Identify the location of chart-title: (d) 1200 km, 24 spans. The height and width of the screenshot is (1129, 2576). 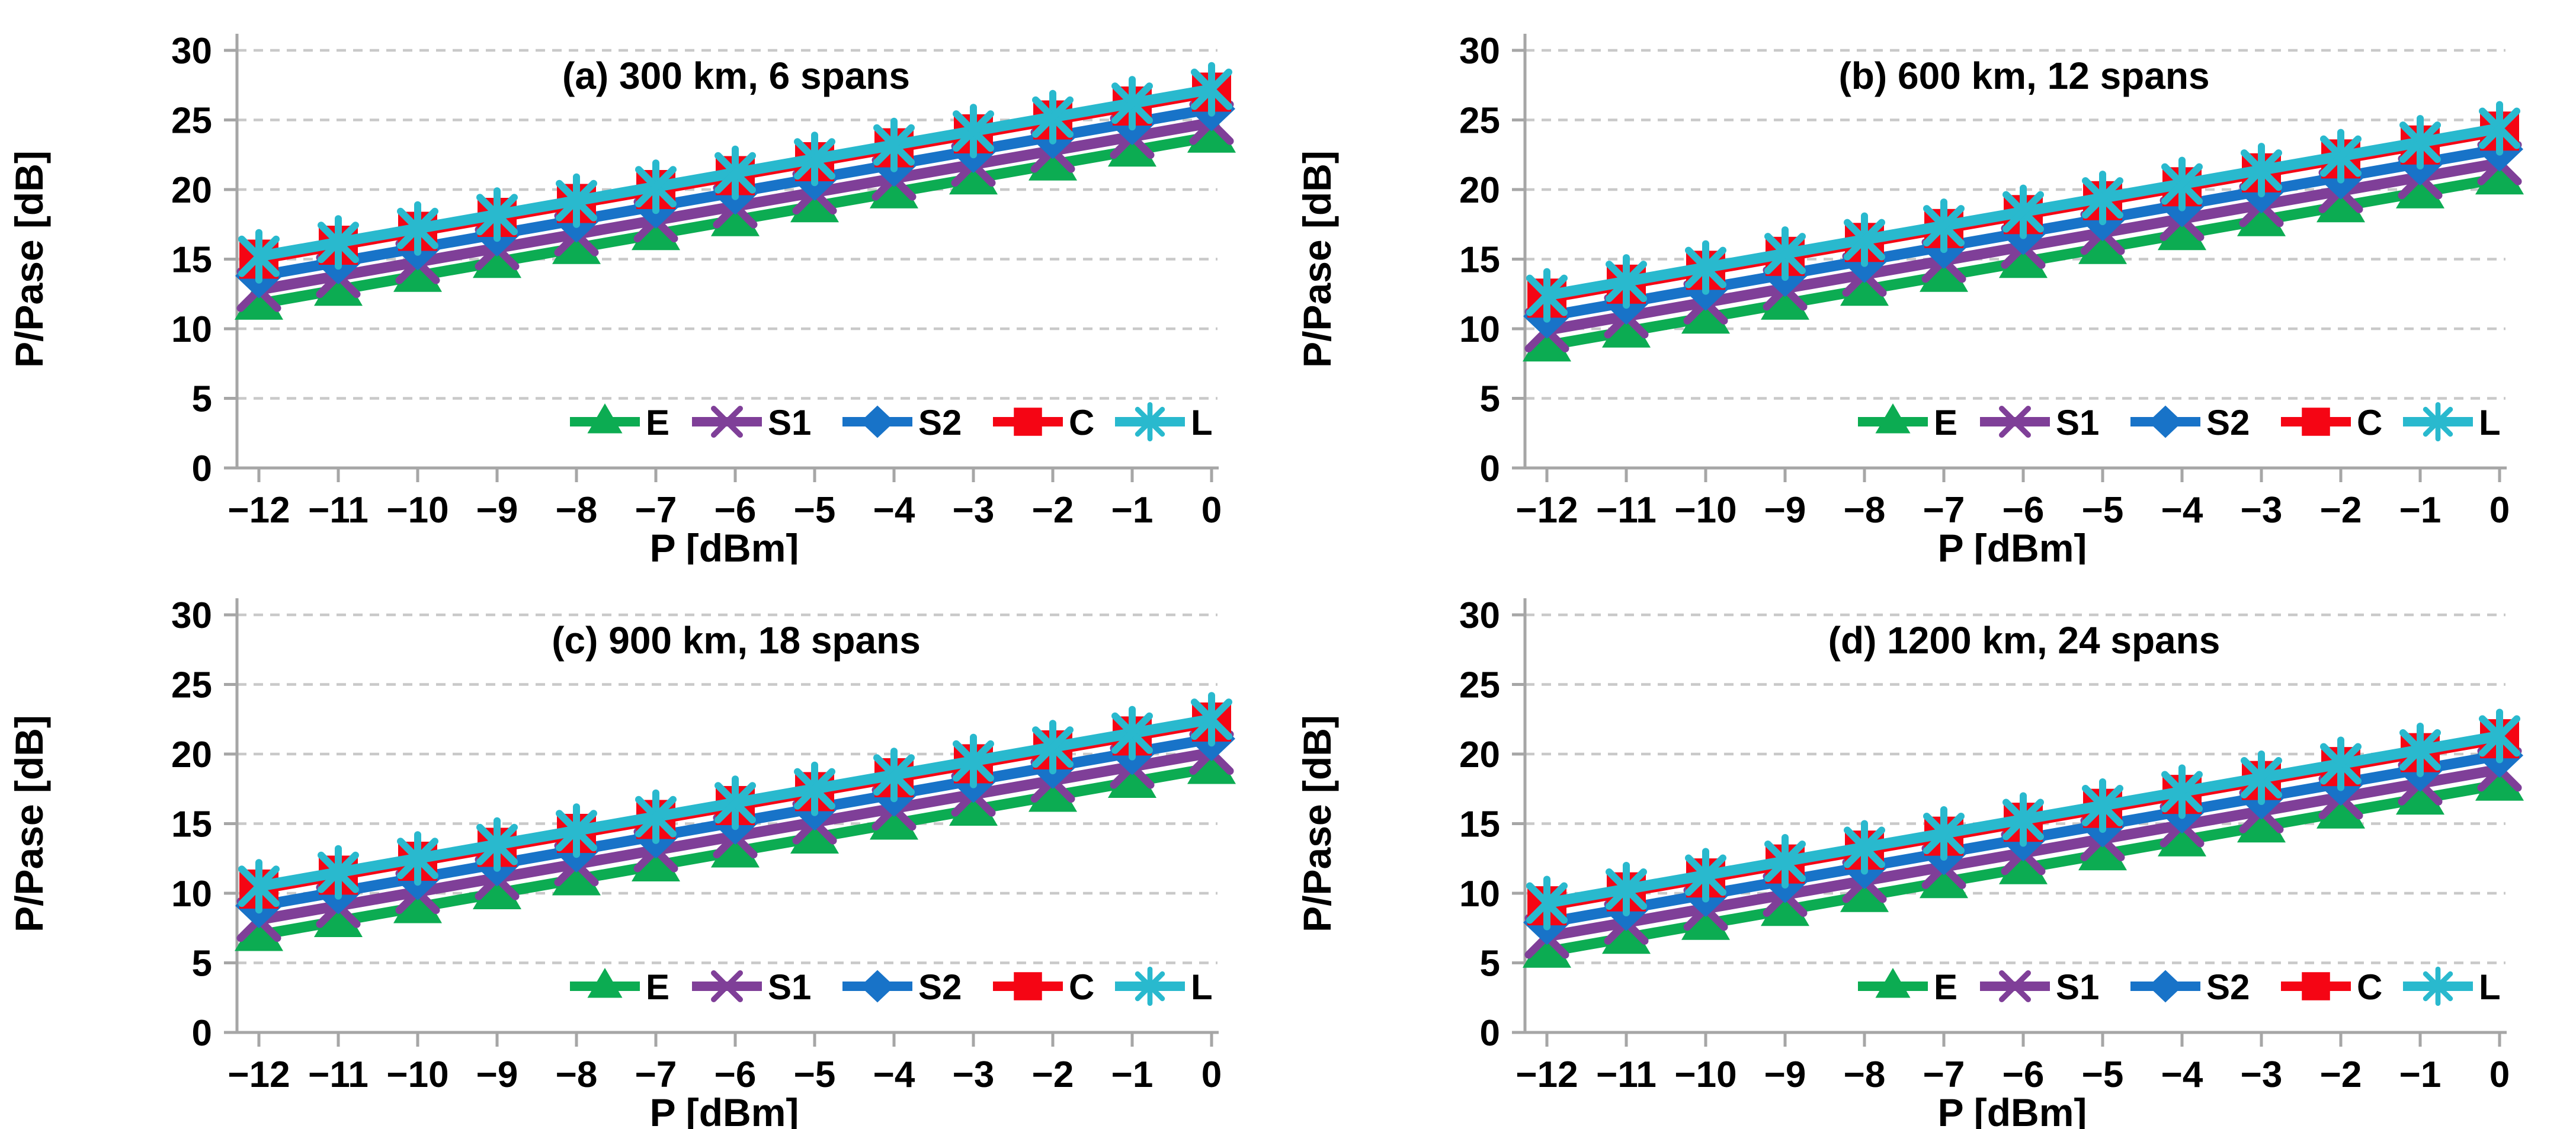
(2025, 640).